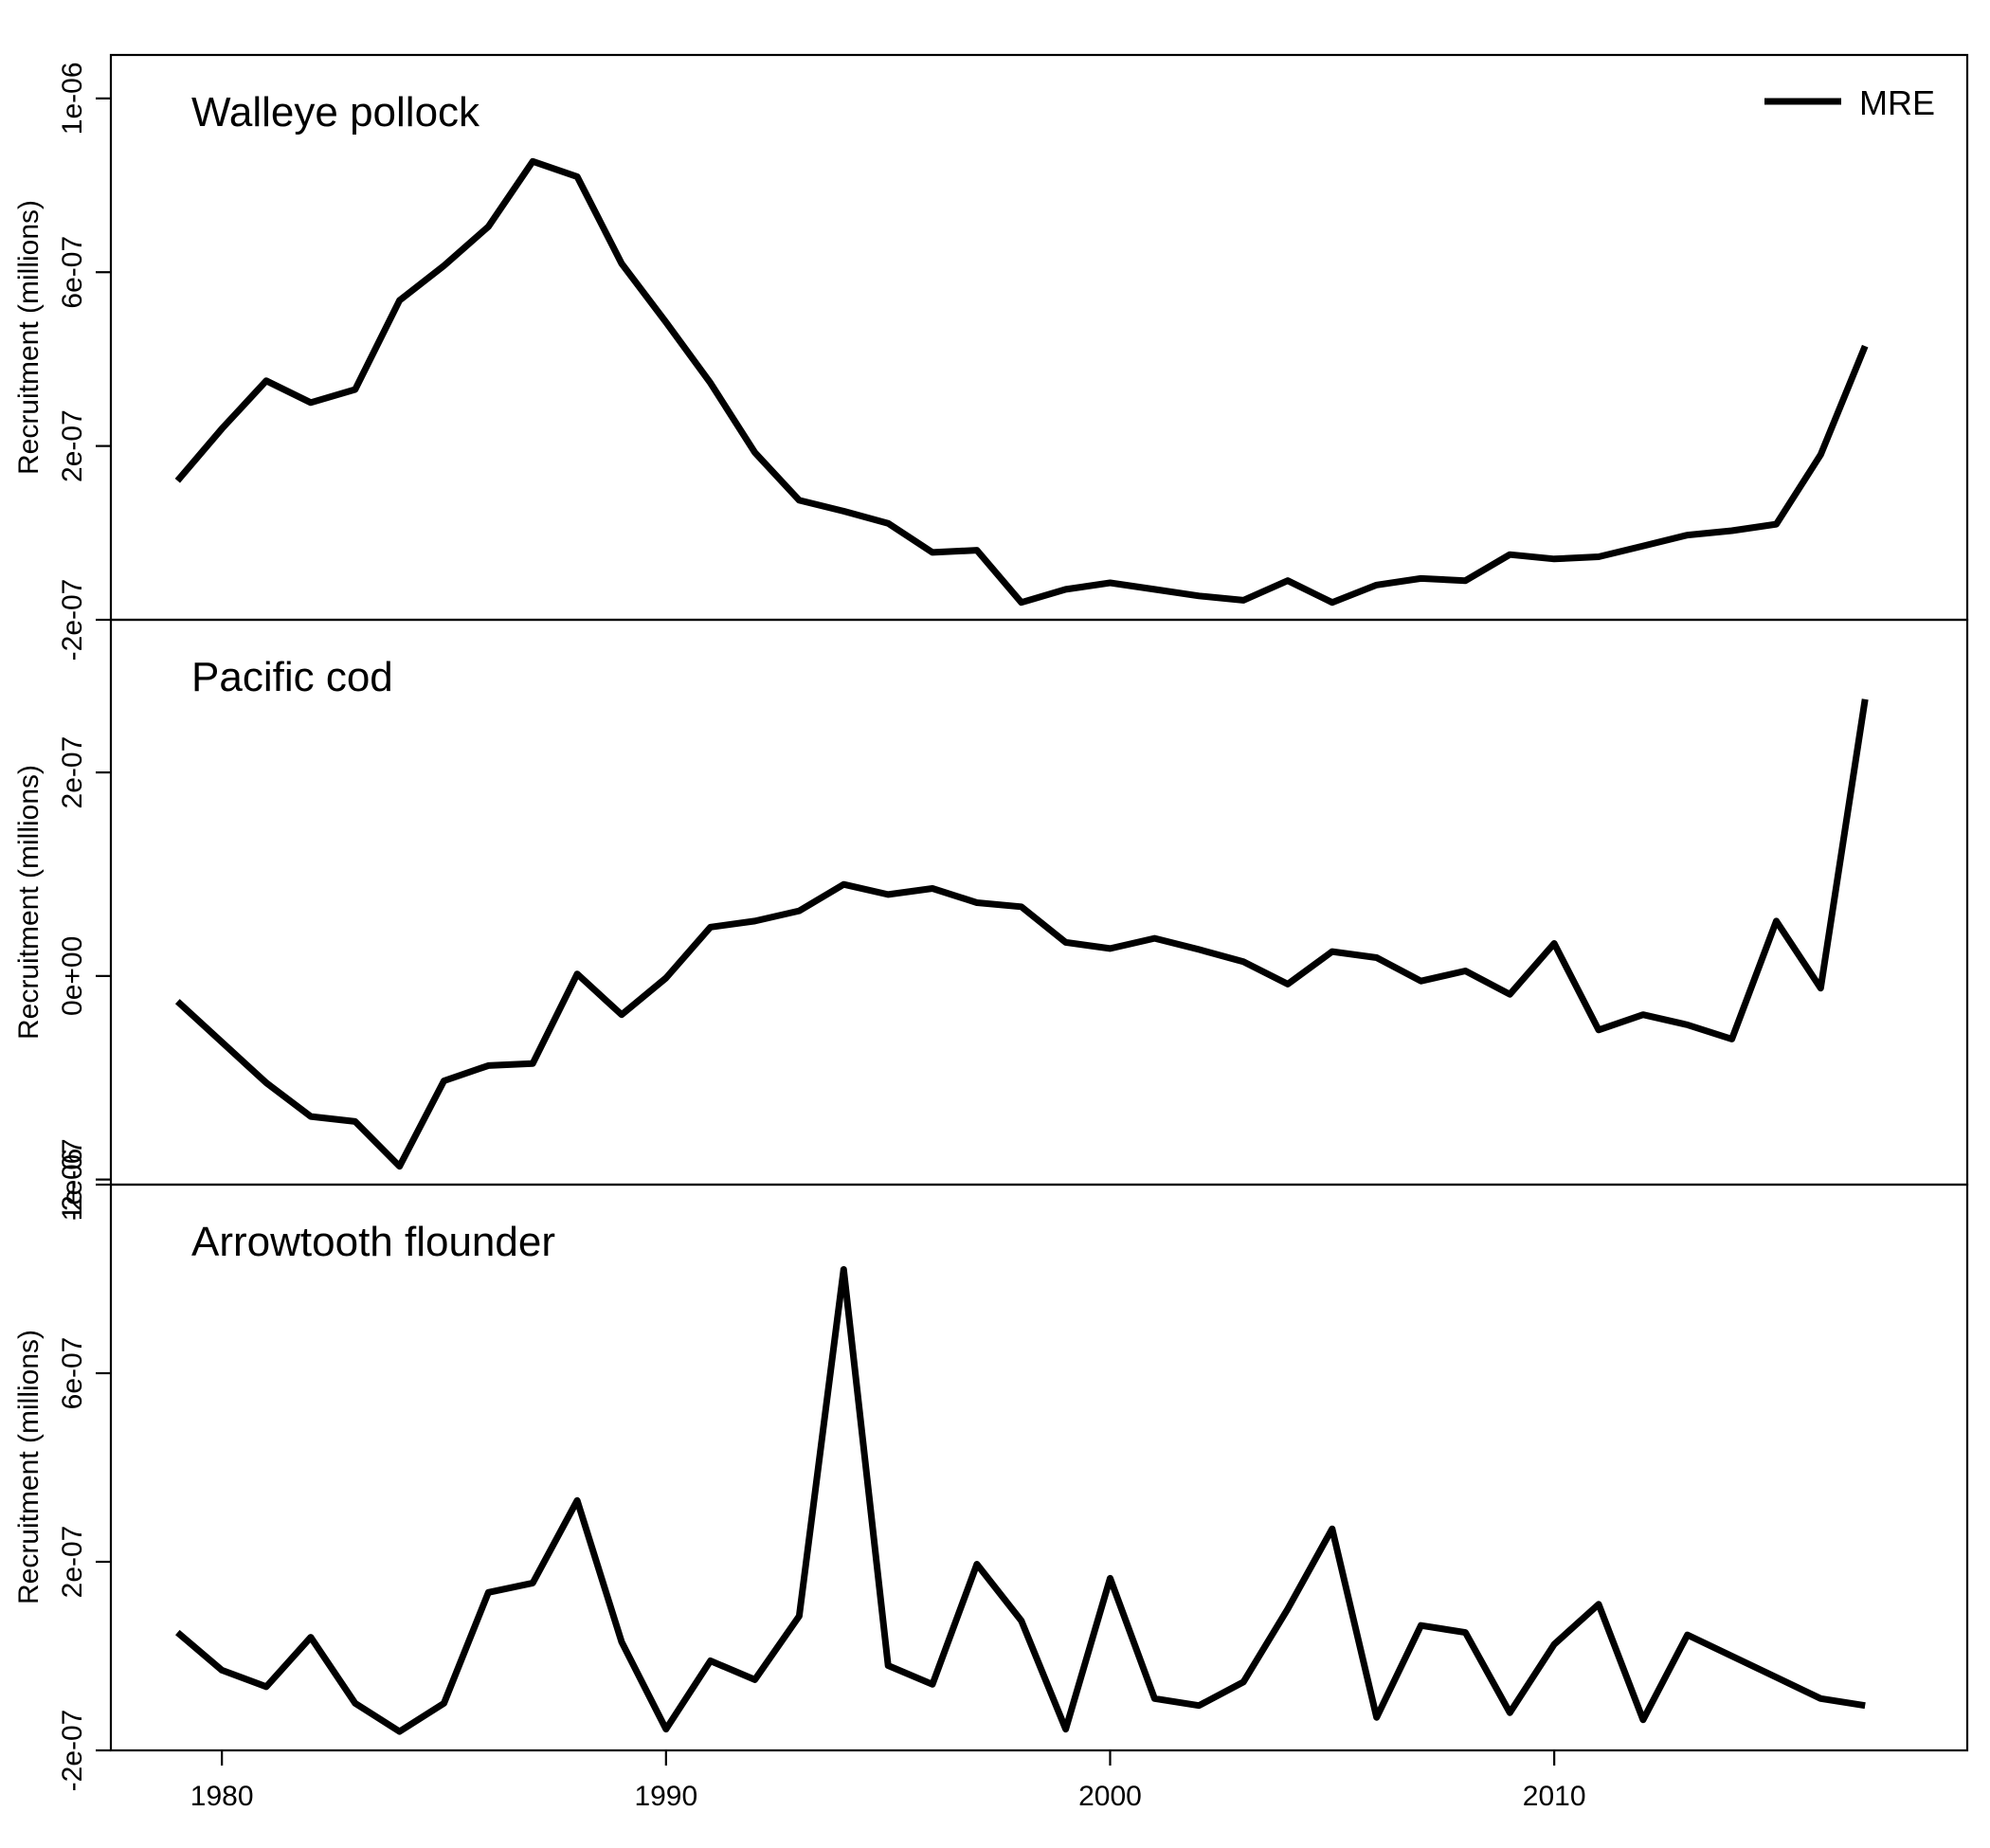 Image resolution: width=1990 pixels, height=1848 pixels. I want to click on panel-title: Arrowtooth flounder, so click(373, 1242).